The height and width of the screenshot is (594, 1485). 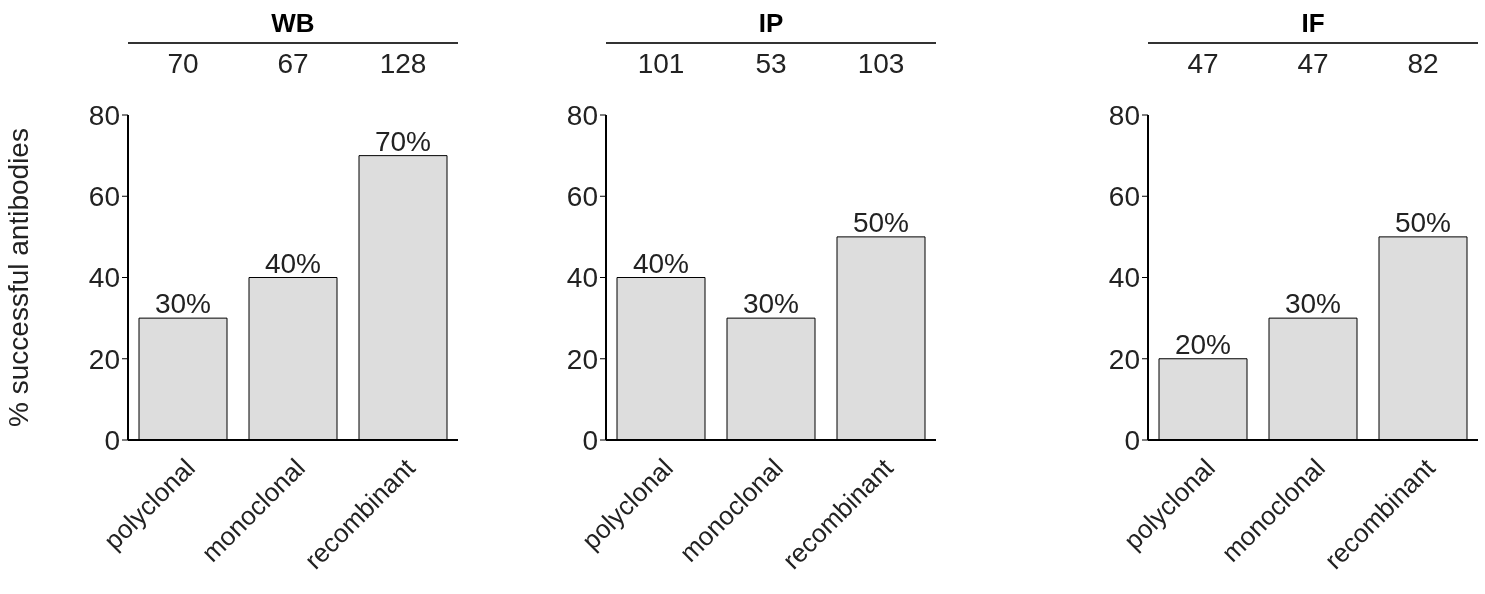 I want to click on chart-title: IP, so click(x=771, y=26).